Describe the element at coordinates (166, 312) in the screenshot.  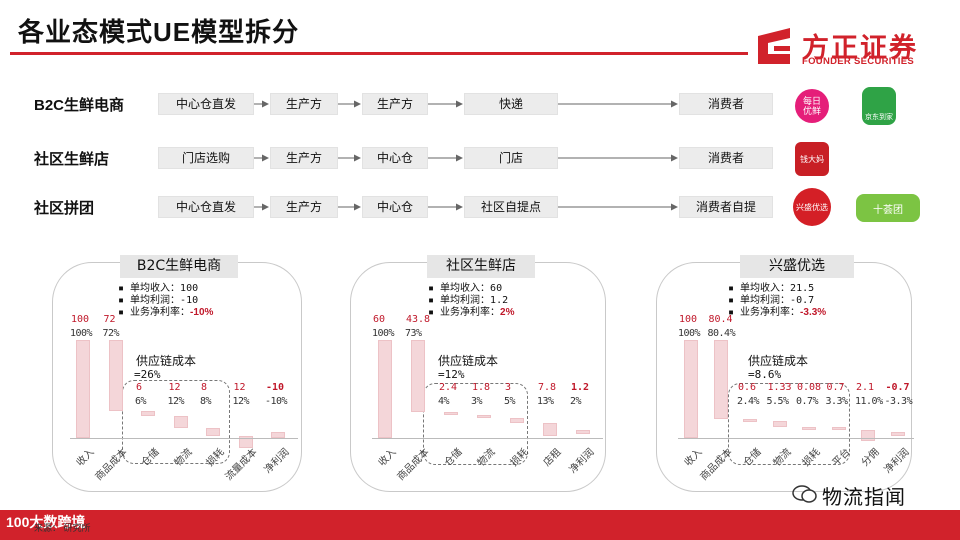
I see `bullet-margin: ▪ 业务净利率：-10%` at that location.